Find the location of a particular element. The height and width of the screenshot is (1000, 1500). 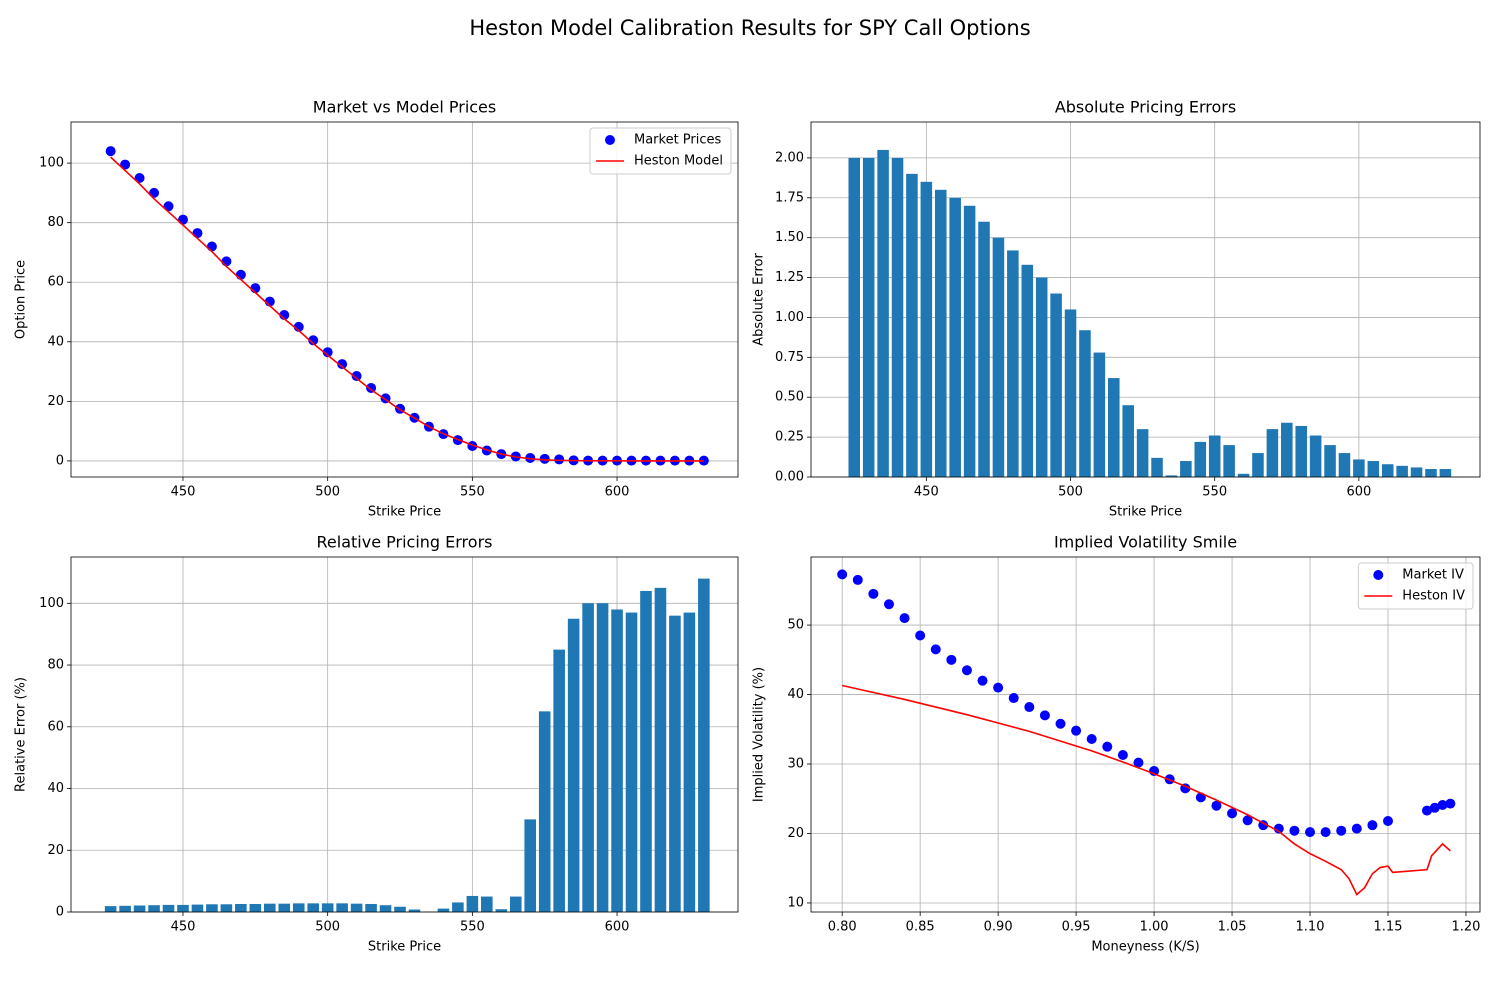

legend-label: Market Prices is located at coordinates (678, 140).